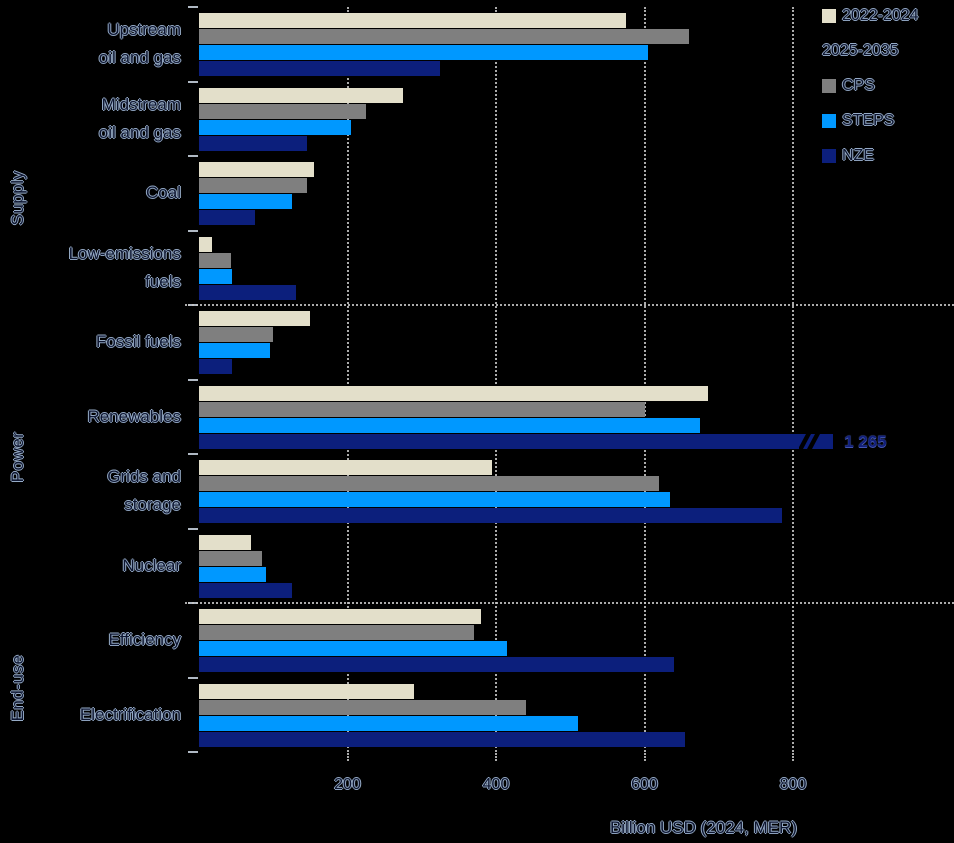 The height and width of the screenshot is (843, 954). What do you see at coordinates (134, 416) in the screenshot?
I see `category-label-renewables: Renewables` at bounding box center [134, 416].